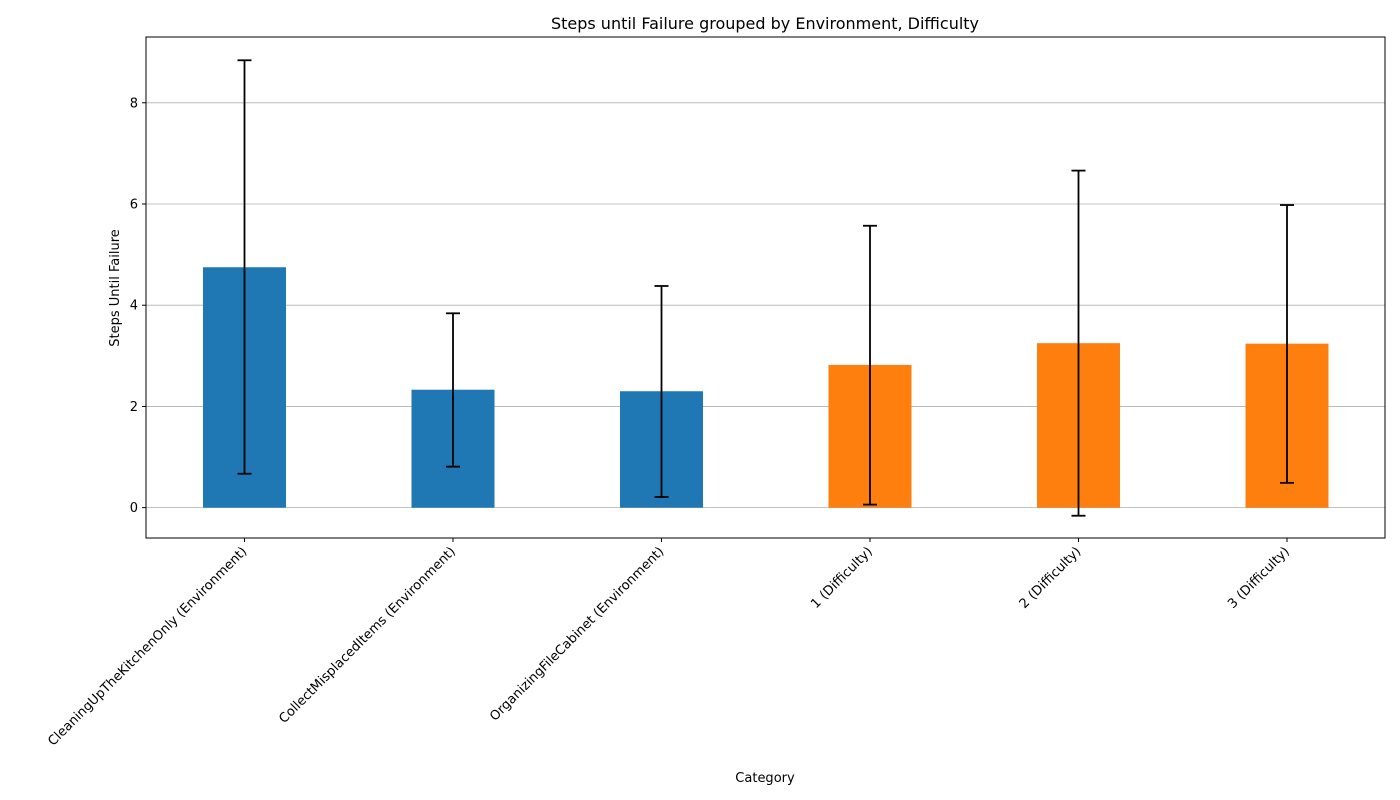 The height and width of the screenshot is (800, 1400). Describe the element at coordinates (1051, 578) in the screenshot. I see `x-tick-label: 2 (Difficulty)` at that location.